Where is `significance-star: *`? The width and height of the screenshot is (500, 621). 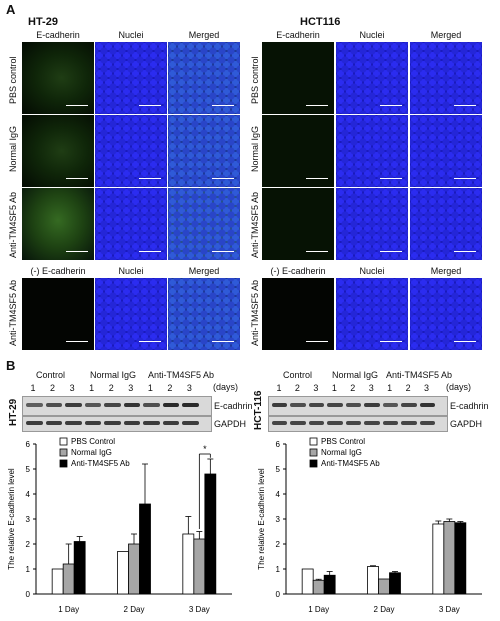 significance-star: * is located at coordinates (205, 449).